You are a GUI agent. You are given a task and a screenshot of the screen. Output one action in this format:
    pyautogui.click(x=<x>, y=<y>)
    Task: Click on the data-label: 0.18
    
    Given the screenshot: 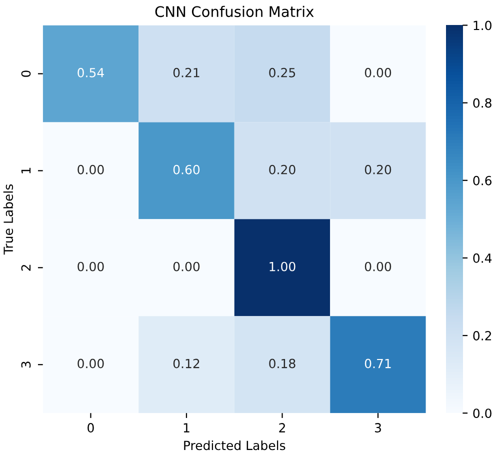 What is the action you would take?
    pyautogui.click(x=282, y=363)
    